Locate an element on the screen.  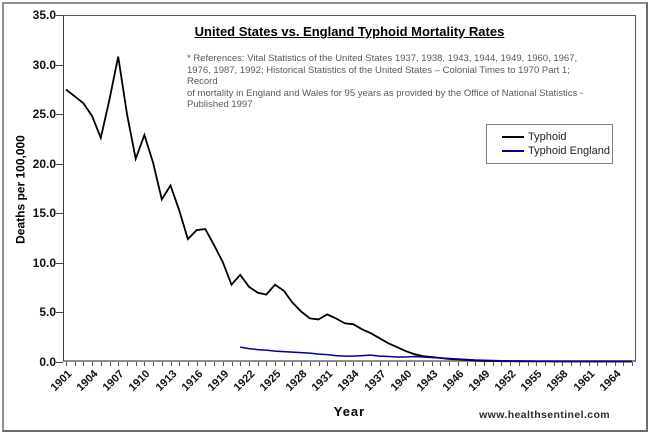
typhoid-us-line-swatch is located at coordinates (513, 137).